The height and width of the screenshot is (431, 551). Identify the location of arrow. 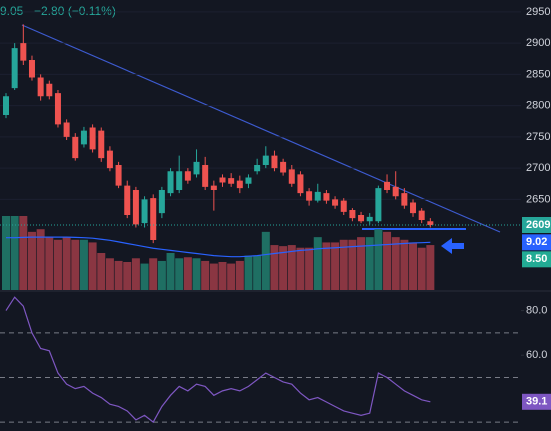
(452, 246).